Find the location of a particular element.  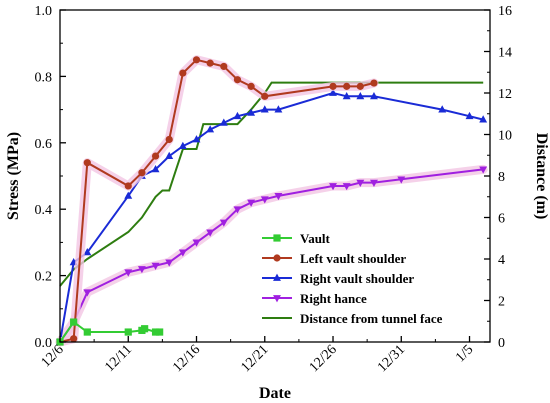

y2-tick-label: 10 is located at coordinates (505, 136).